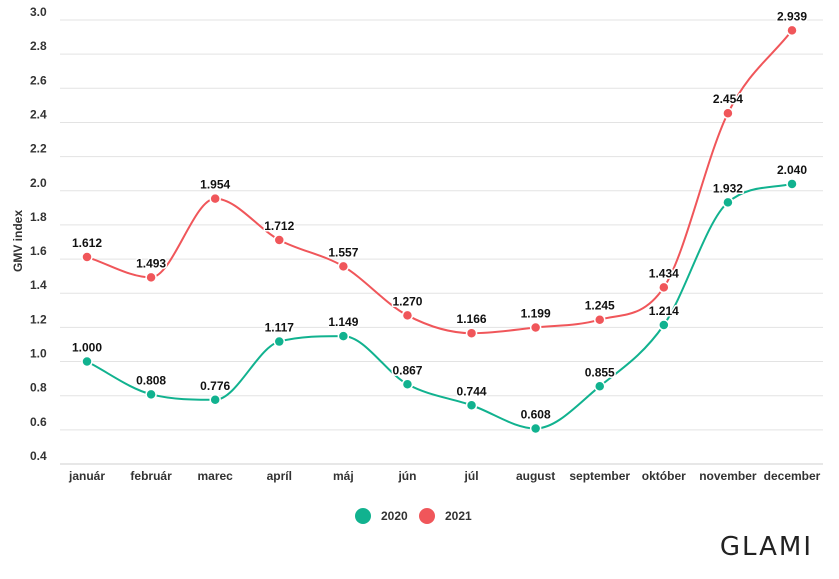 This screenshot has width=839, height=579. I want to click on data-label-halo: 1.932, so click(728, 188).